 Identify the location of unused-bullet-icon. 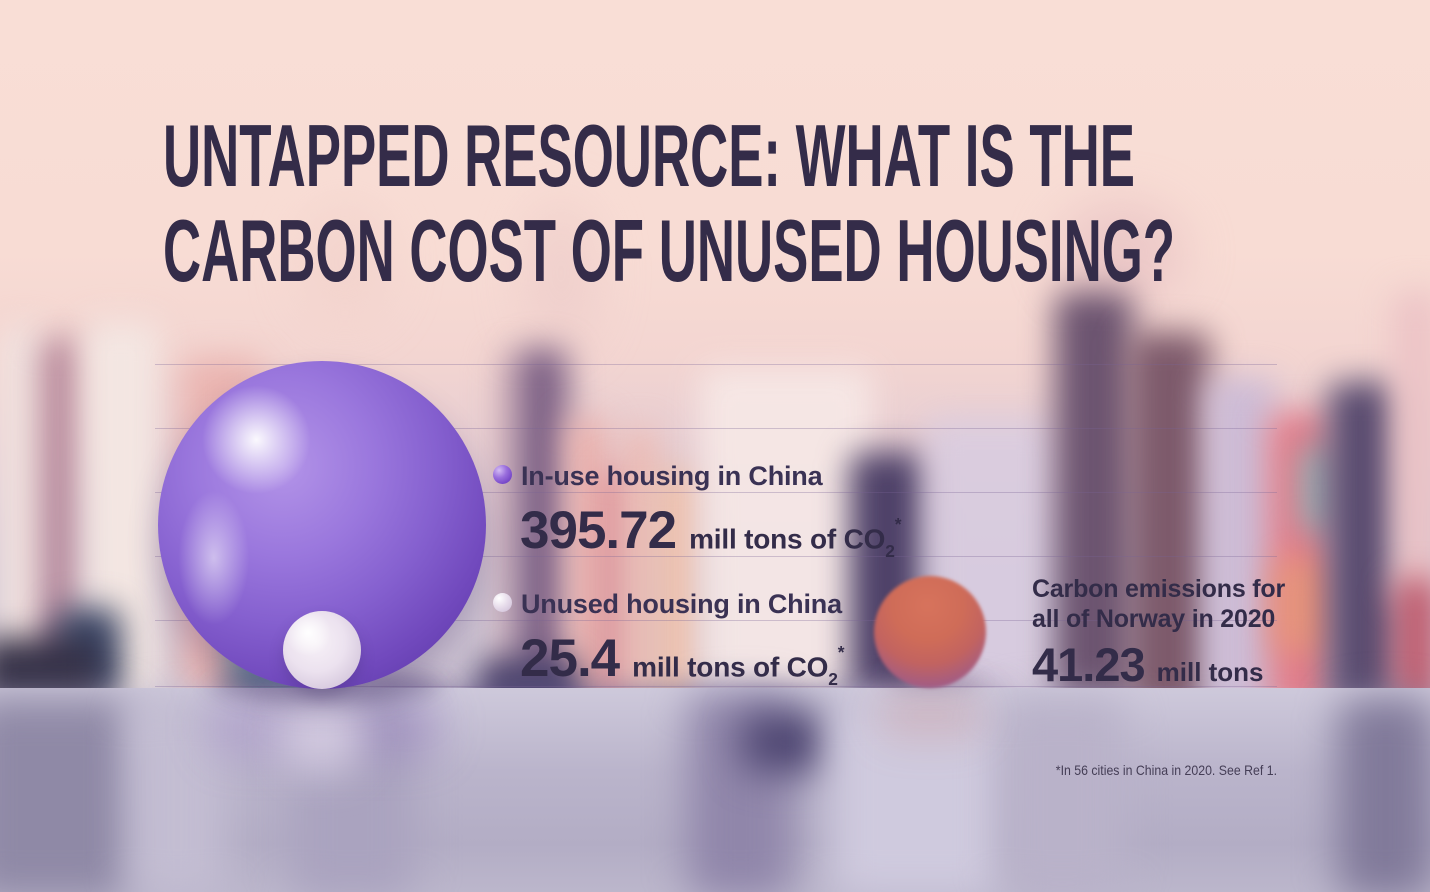
(502, 602).